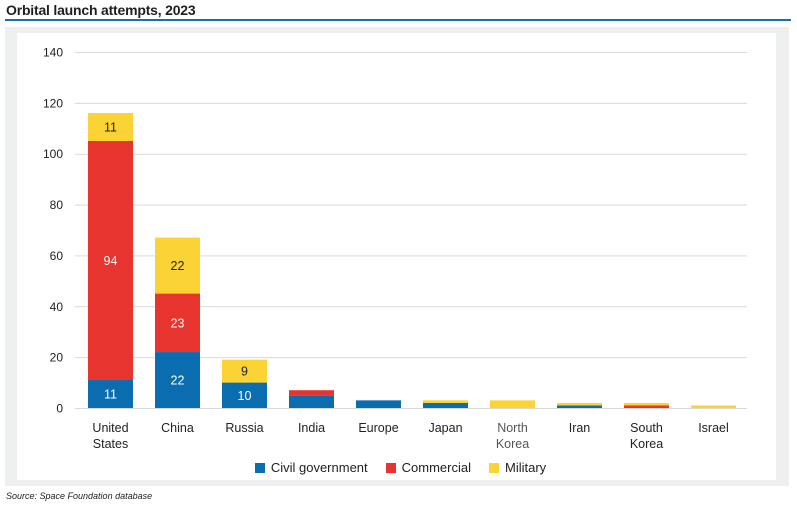 Image resolution: width=797 pixels, height=506 pixels. I want to click on source-note: Source: Space Foundation database, so click(79, 496).